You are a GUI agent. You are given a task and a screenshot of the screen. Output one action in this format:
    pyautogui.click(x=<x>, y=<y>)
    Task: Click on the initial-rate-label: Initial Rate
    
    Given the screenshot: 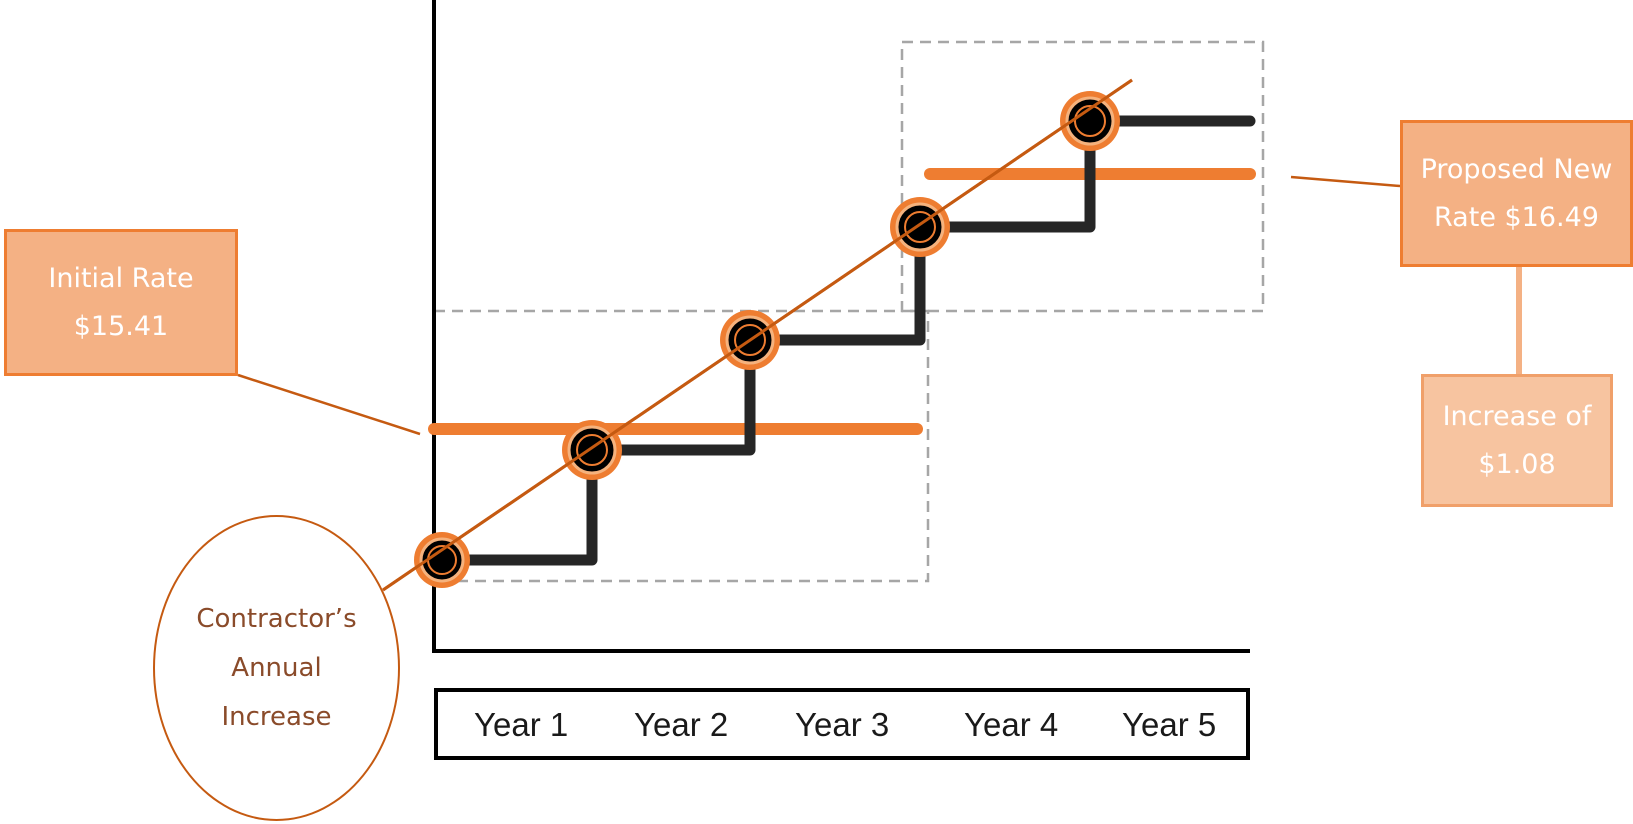 What is the action you would take?
    pyautogui.click(x=121, y=278)
    